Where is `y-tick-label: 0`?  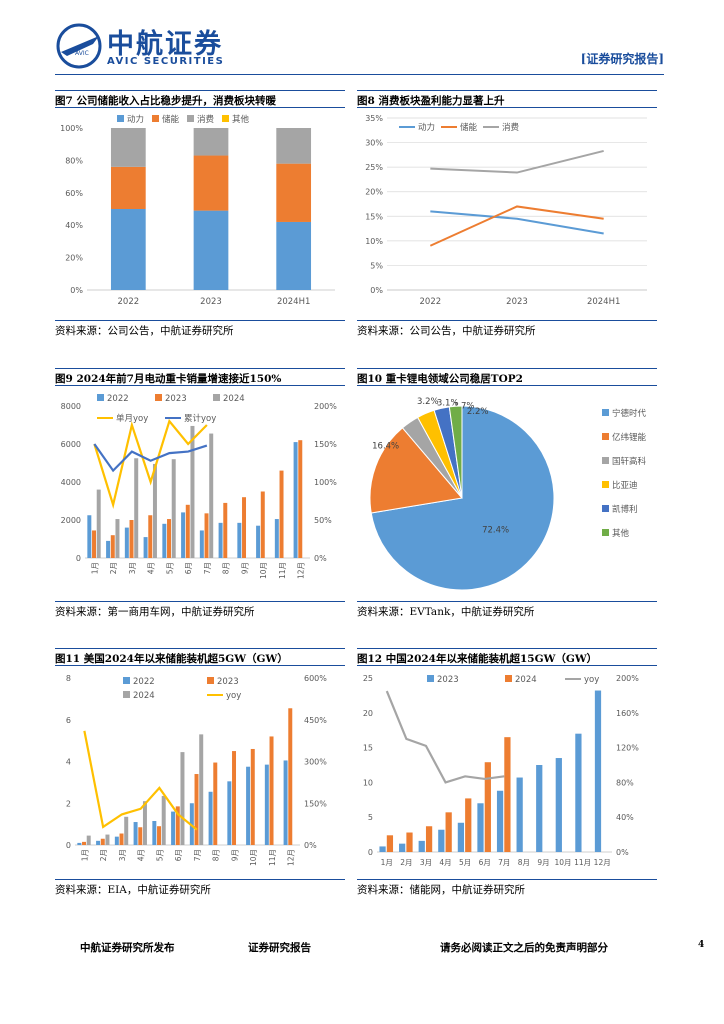 y-tick-label: 0 is located at coordinates (78, 558).